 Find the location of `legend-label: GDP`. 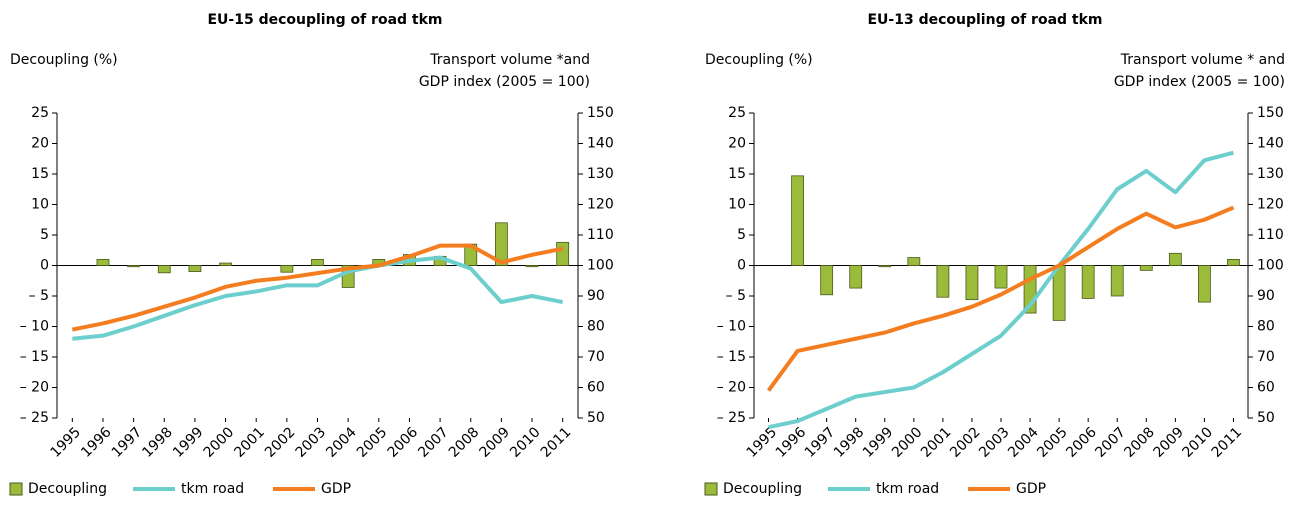

legend-label: GDP is located at coordinates (336, 489).